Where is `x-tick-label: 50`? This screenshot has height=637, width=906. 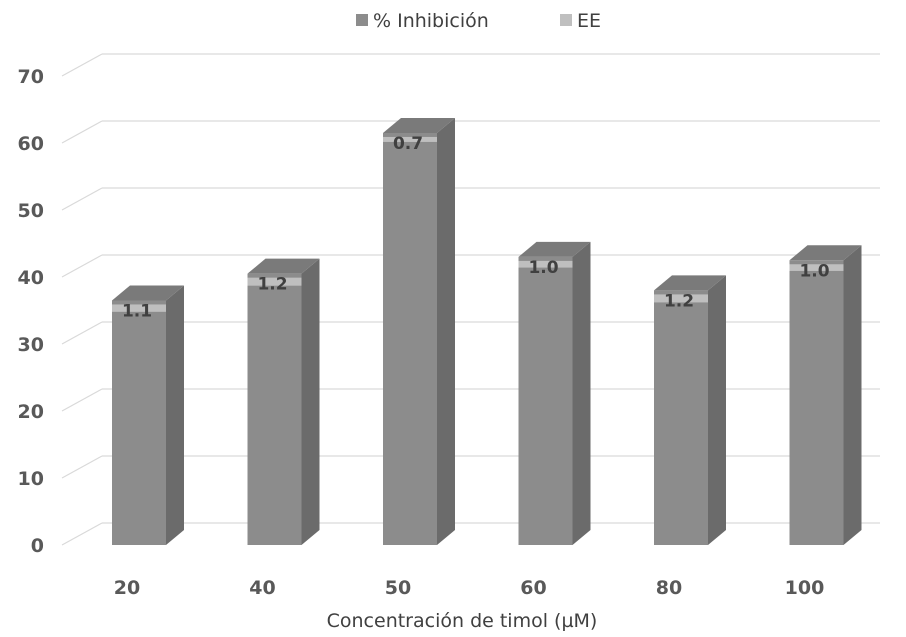 x-tick-label: 50 is located at coordinates (398, 588).